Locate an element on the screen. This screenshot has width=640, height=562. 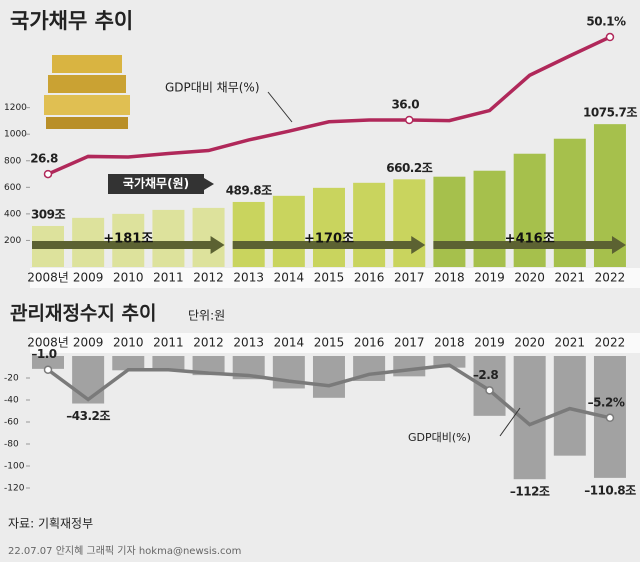
gold-bars is located at coordinates (87, 92).